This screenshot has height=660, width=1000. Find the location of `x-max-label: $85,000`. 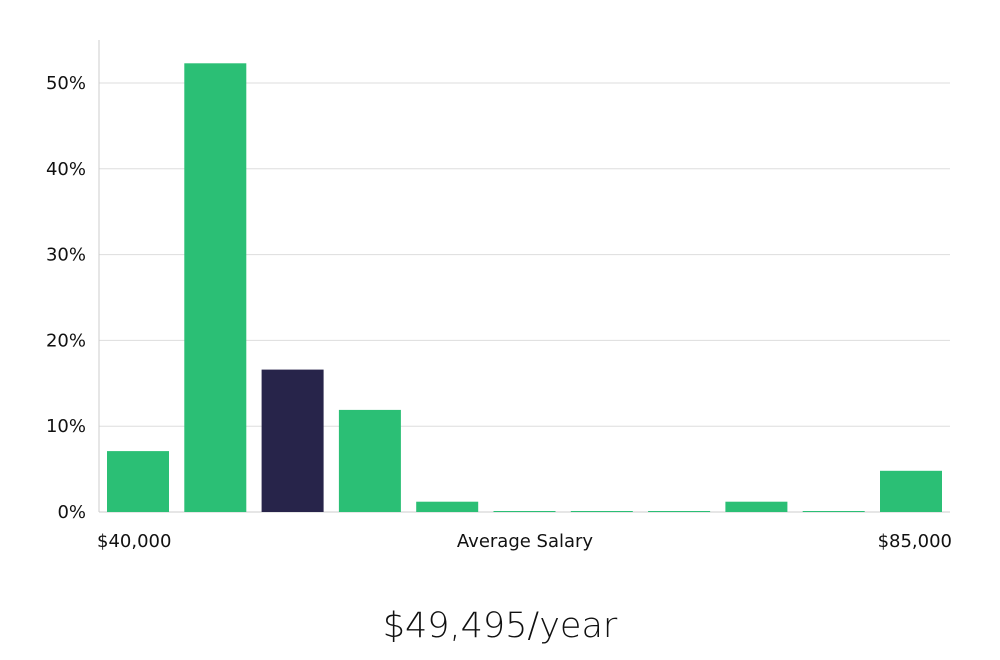

x-max-label: $85,000 is located at coordinates (915, 541).